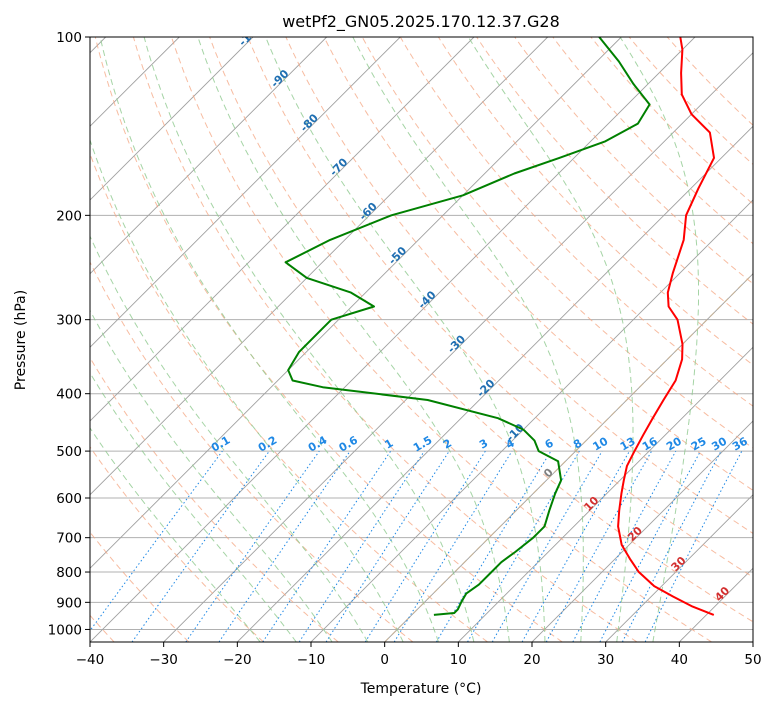 The image size is (775, 708). What do you see at coordinates (679, 660) in the screenshot?
I see `x-tick-label: 40` at bounding box center [679, 660].